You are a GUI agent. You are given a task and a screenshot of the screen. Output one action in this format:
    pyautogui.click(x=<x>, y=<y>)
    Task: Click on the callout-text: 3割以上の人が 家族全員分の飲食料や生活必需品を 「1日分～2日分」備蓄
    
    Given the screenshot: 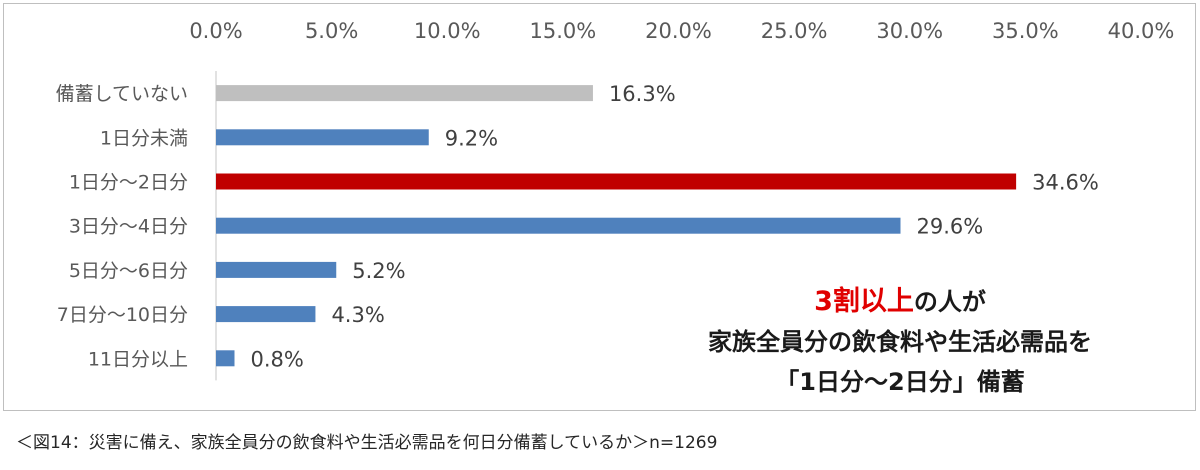 What is the action you would take?
    pyautogui.click(x=900, y=342)
    